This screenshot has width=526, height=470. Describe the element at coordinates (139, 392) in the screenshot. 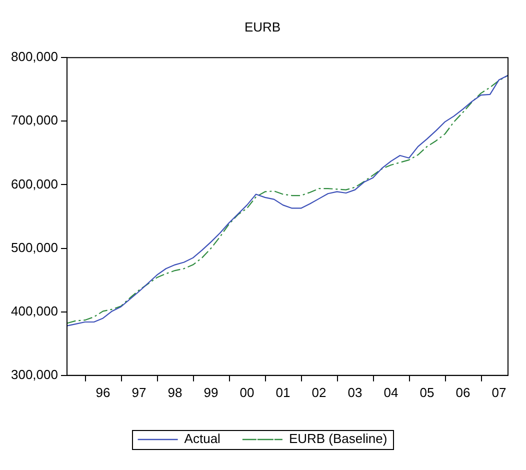

I see `x-tick-label: 97` at that location.